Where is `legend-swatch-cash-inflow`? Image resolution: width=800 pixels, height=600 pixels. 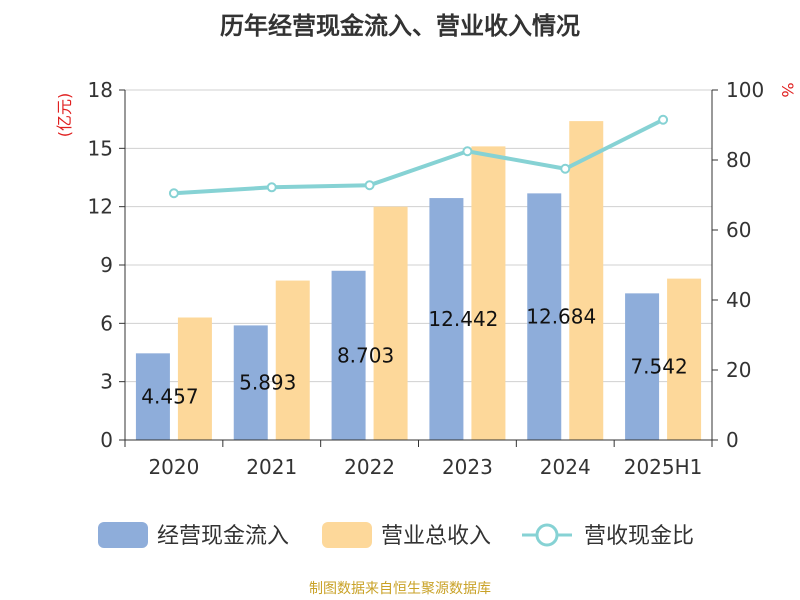 legend-swatch-cash-inflow is located at coordinates (123, 535).